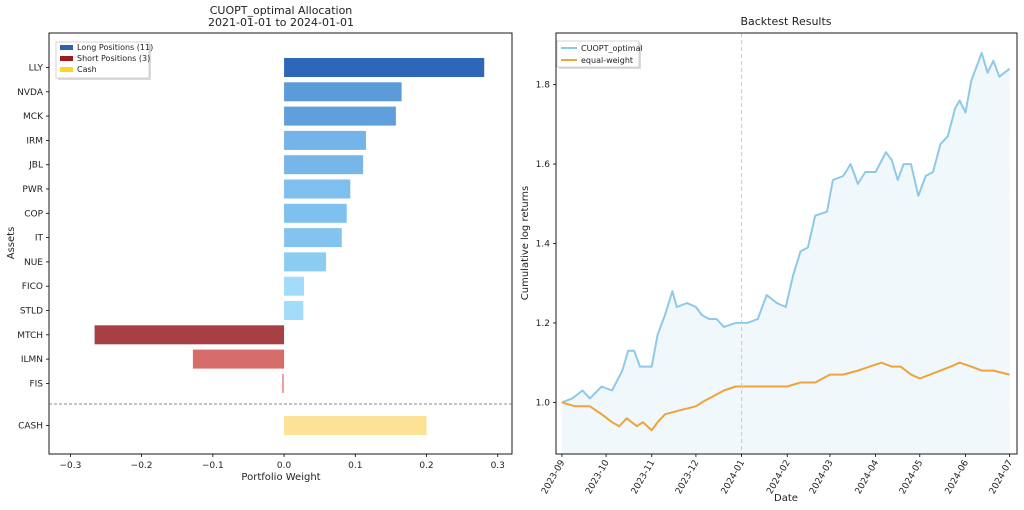 The width and height of the screenshot is (1024, 510). I want to click on legend-swatch-short, so click(66, 58).